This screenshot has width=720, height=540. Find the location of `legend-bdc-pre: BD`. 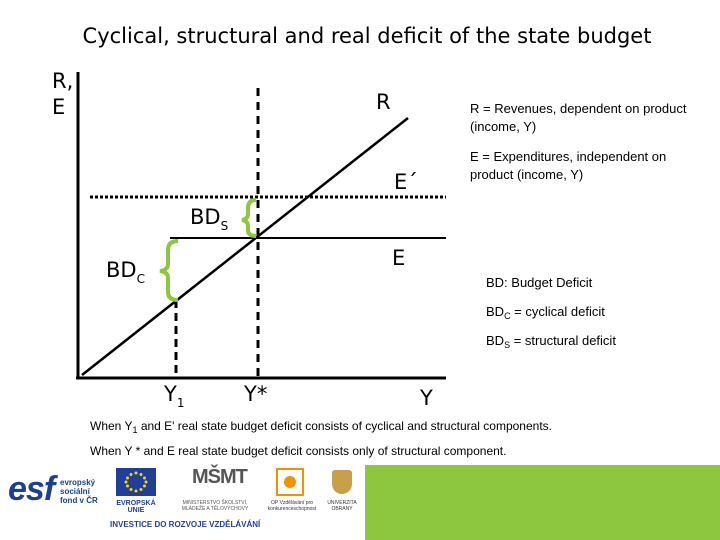

legend-bdc-pre: BD is located at coordinates (495, 311).